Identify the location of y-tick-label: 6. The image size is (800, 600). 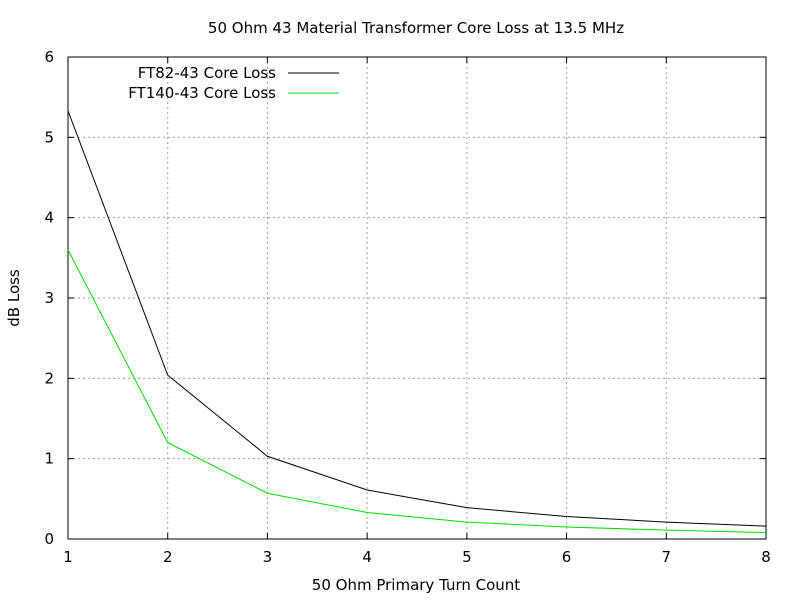
(49, 57).